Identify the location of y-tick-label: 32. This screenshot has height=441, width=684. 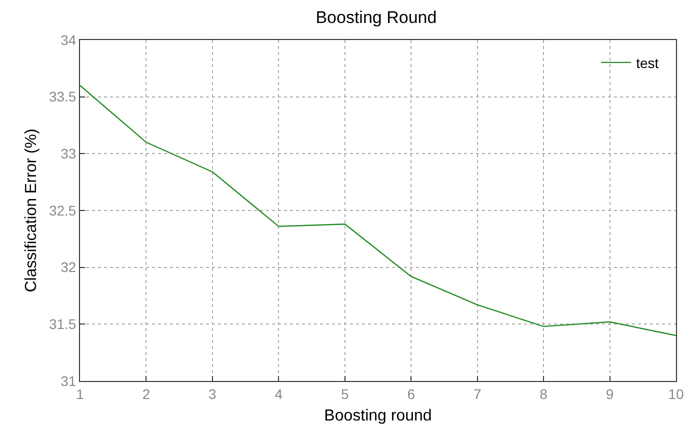
(68, 267).